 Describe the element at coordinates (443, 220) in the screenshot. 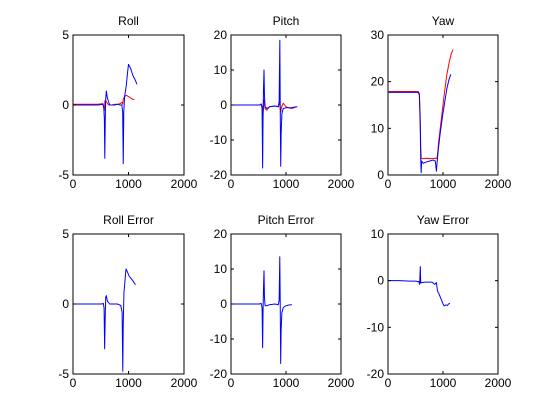

I see `subplot-title: Yaw Error` at that location.